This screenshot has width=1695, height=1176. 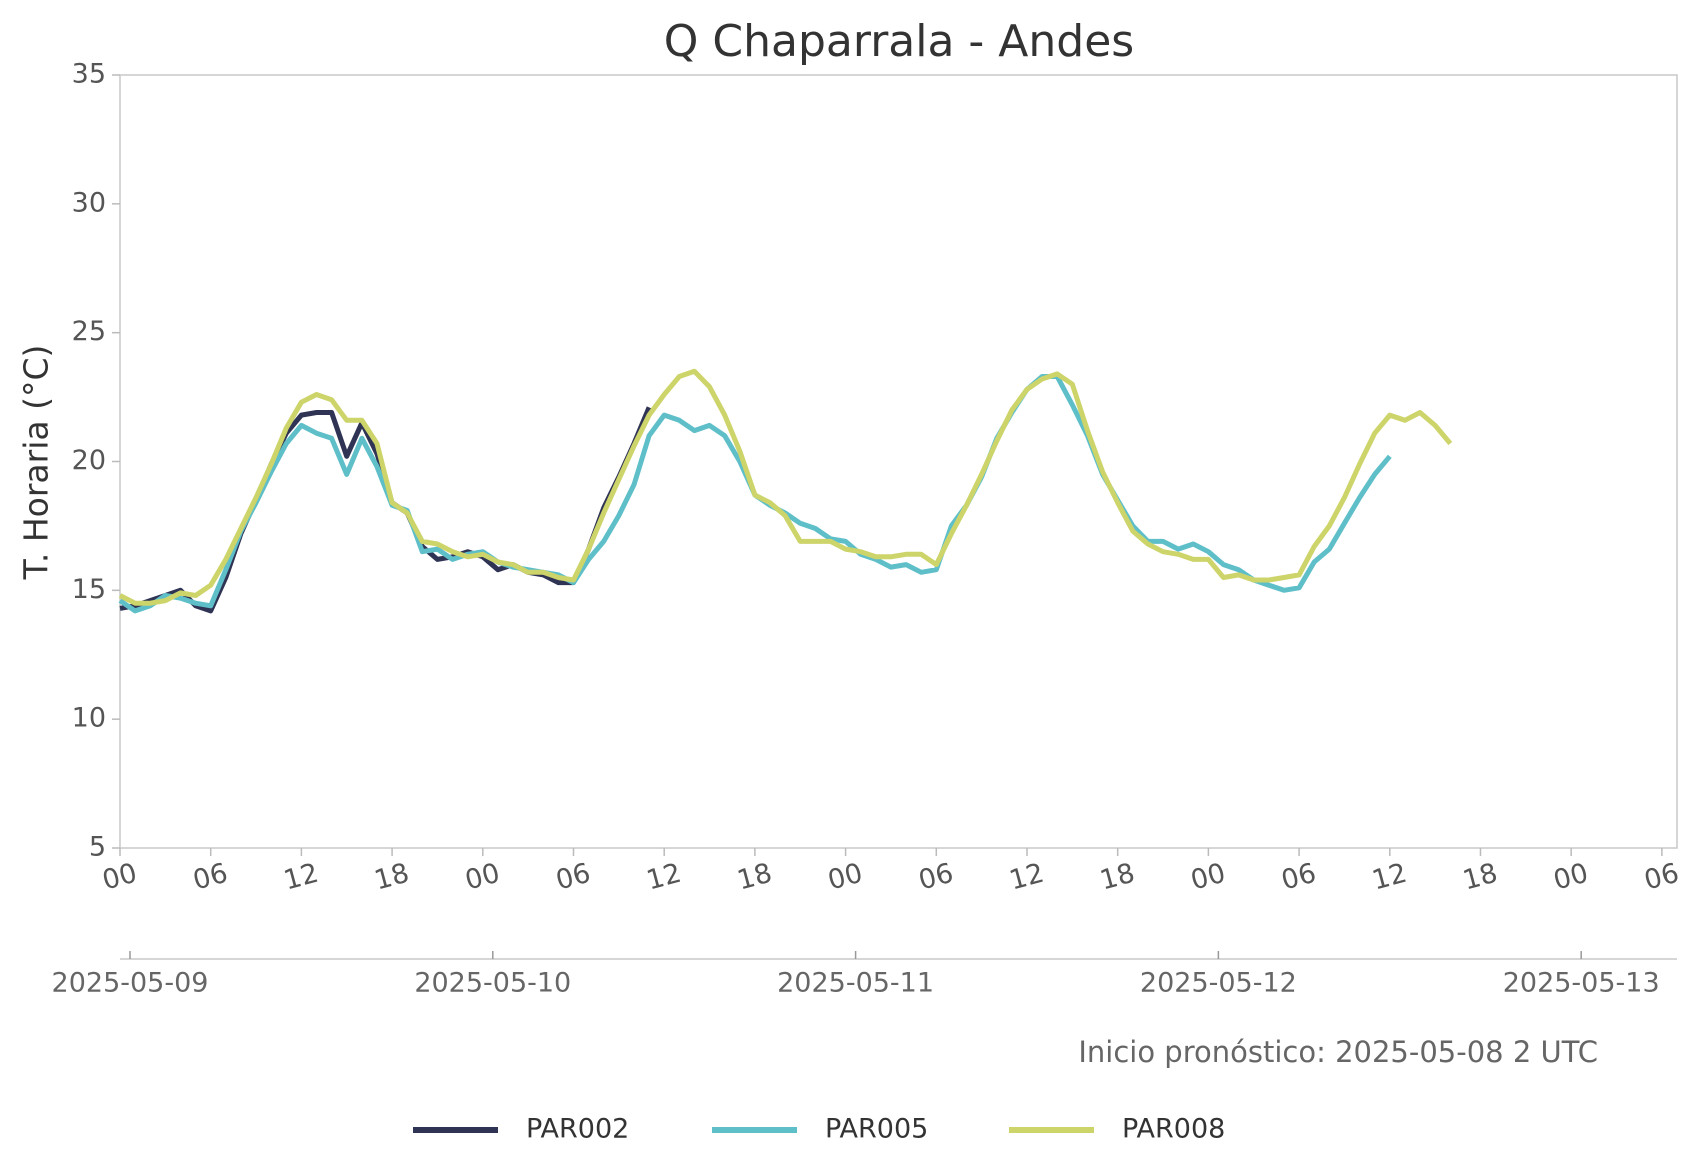 I want to click on legend-label: PAR005, so click(x=876, y=1129).